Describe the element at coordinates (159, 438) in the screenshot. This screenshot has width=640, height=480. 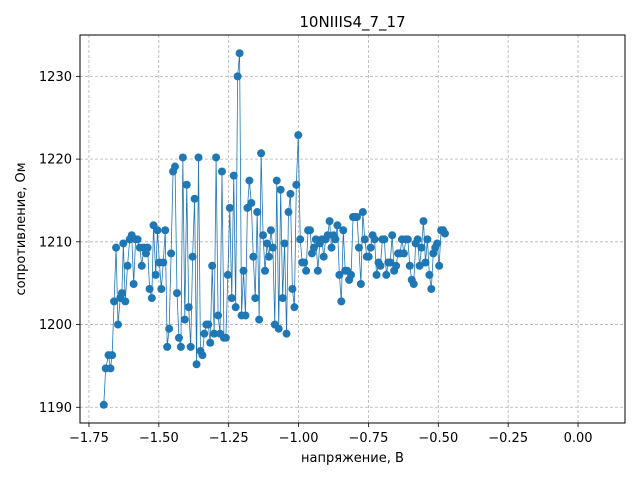
I see `x-tick-label: −1.50` at that location.